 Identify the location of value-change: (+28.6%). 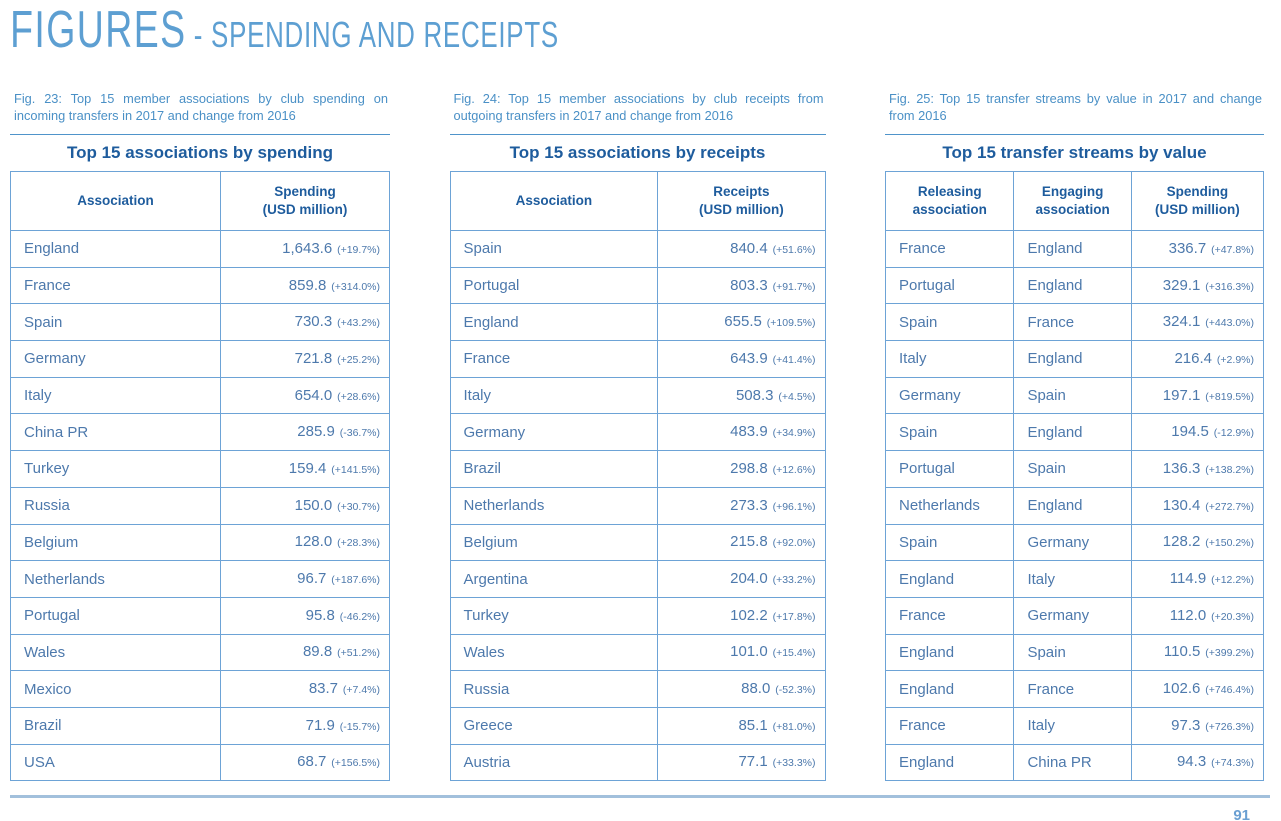
(357, 396).